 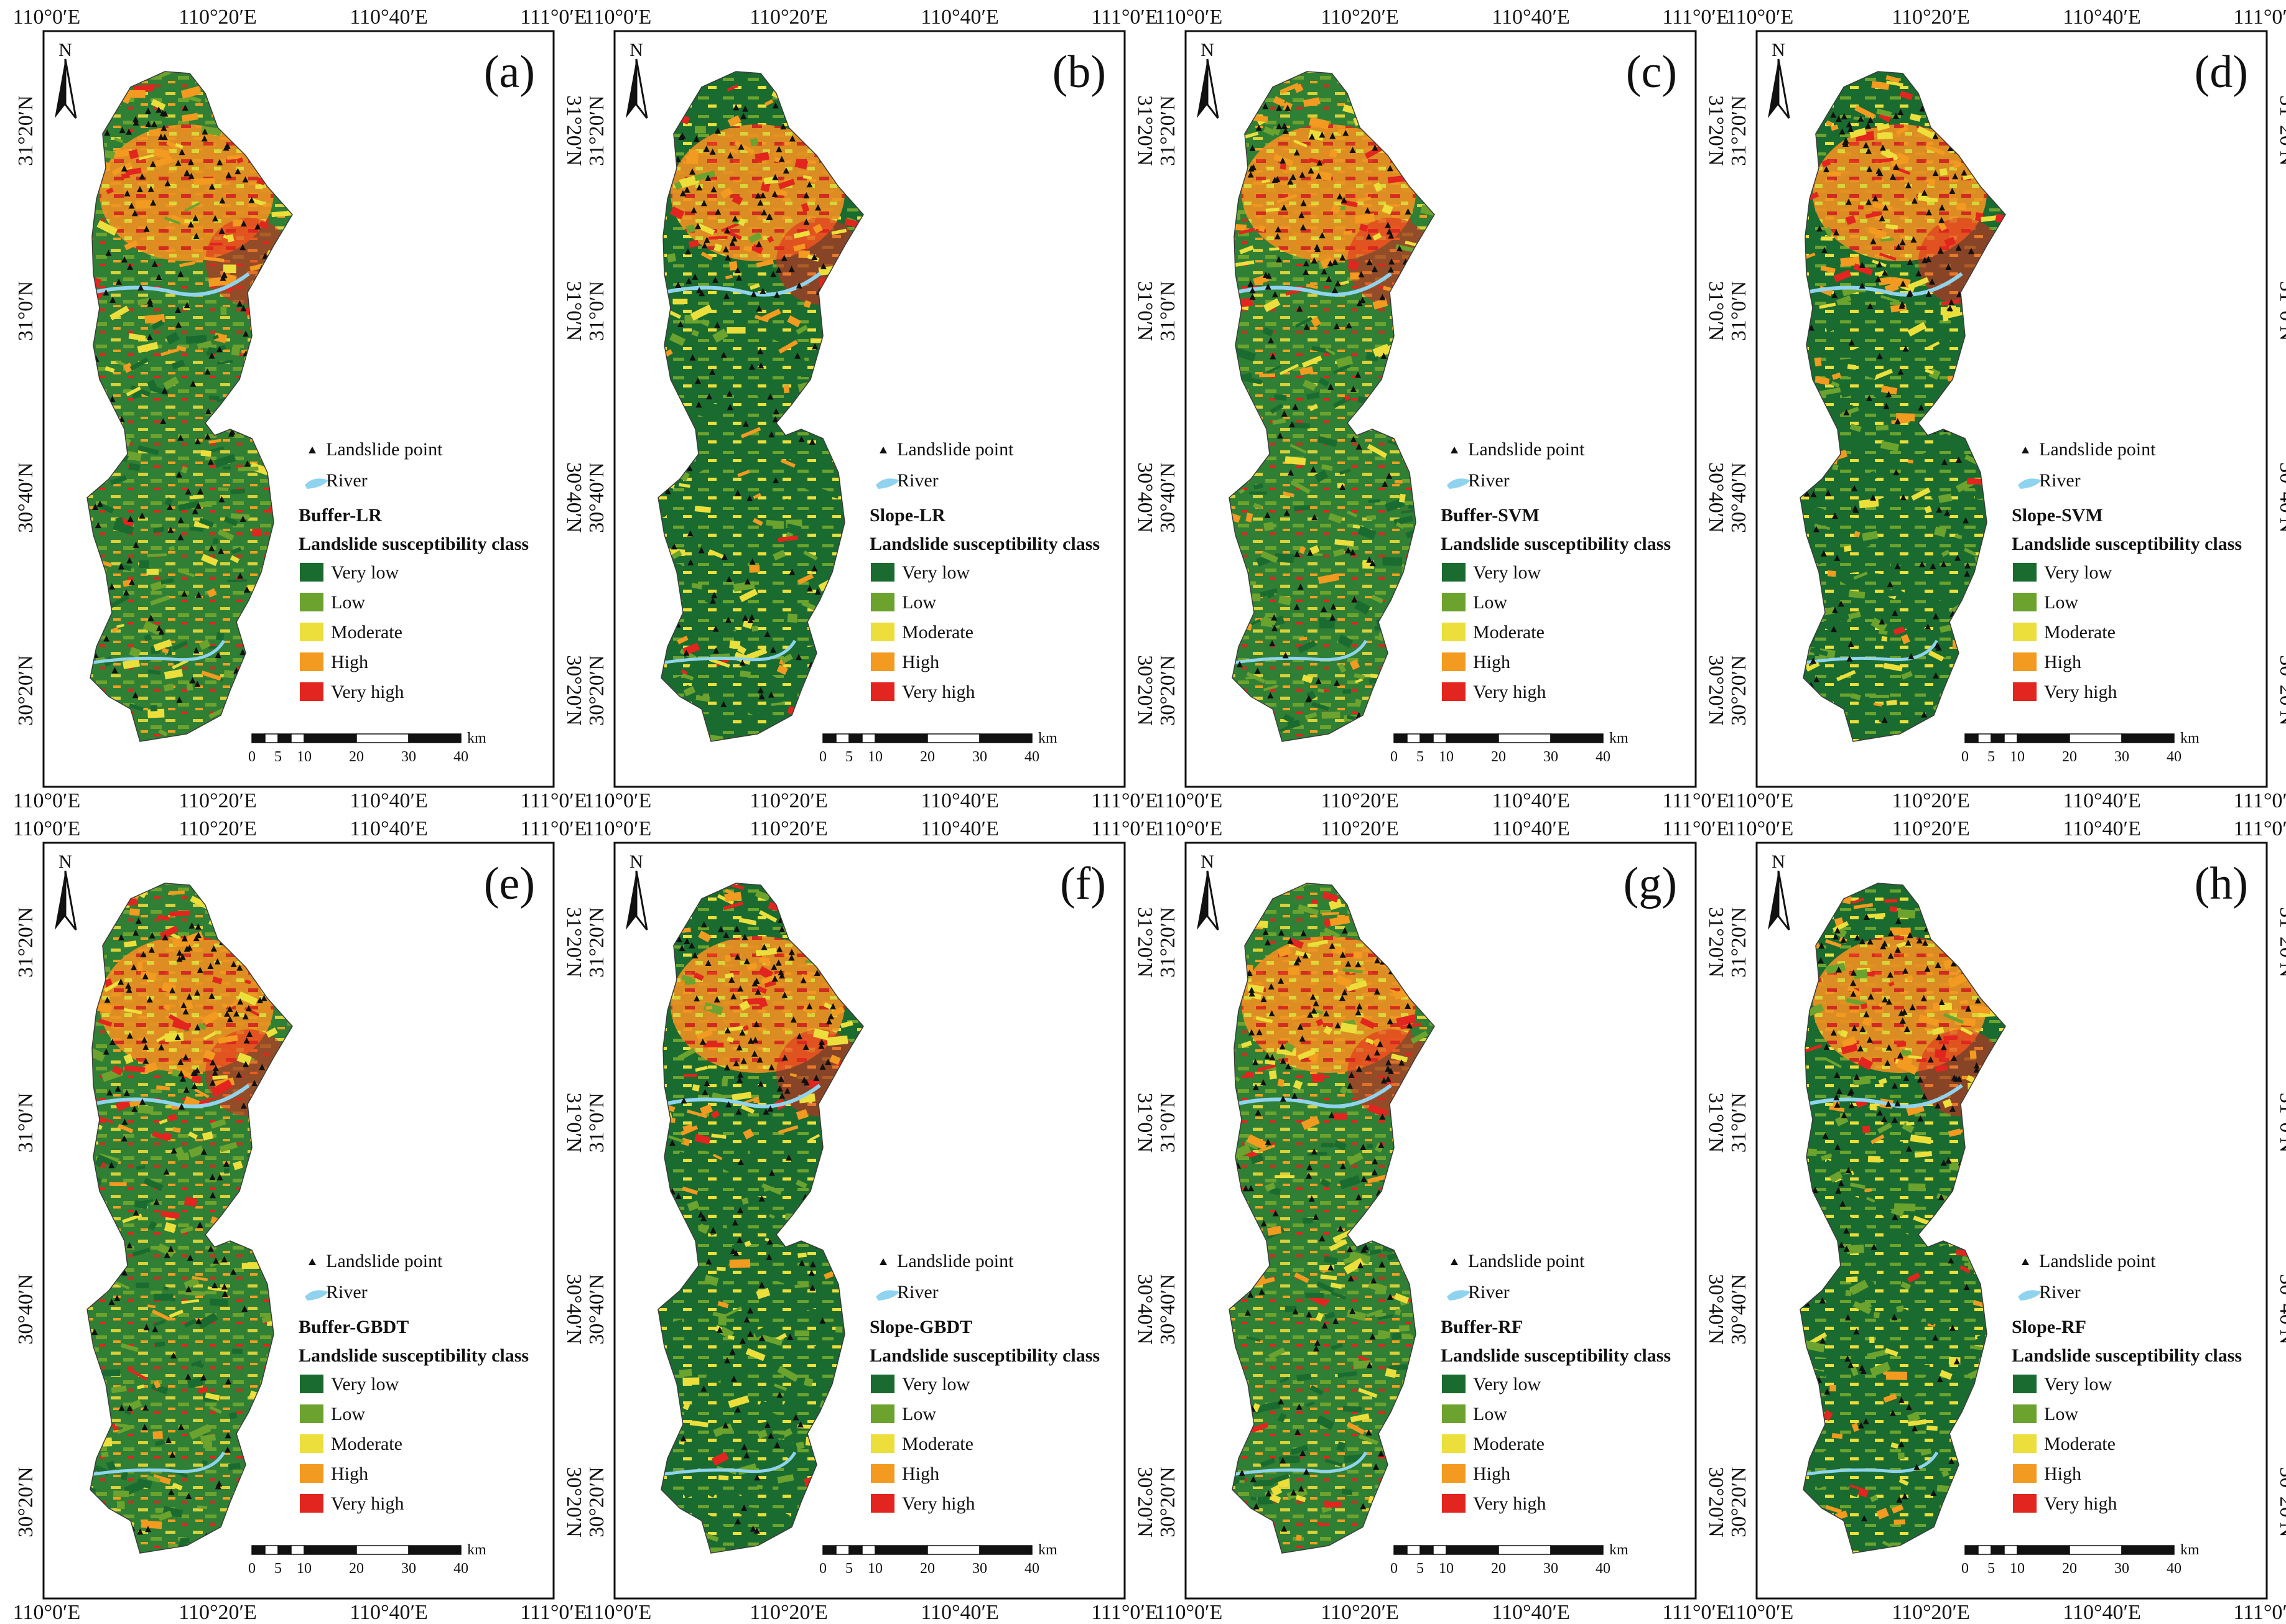 What do you see at coordinates (1715, 497) in the screenshot?
I see `latitude-label-right: 30°40′N` at bounding box center [1715, 497].